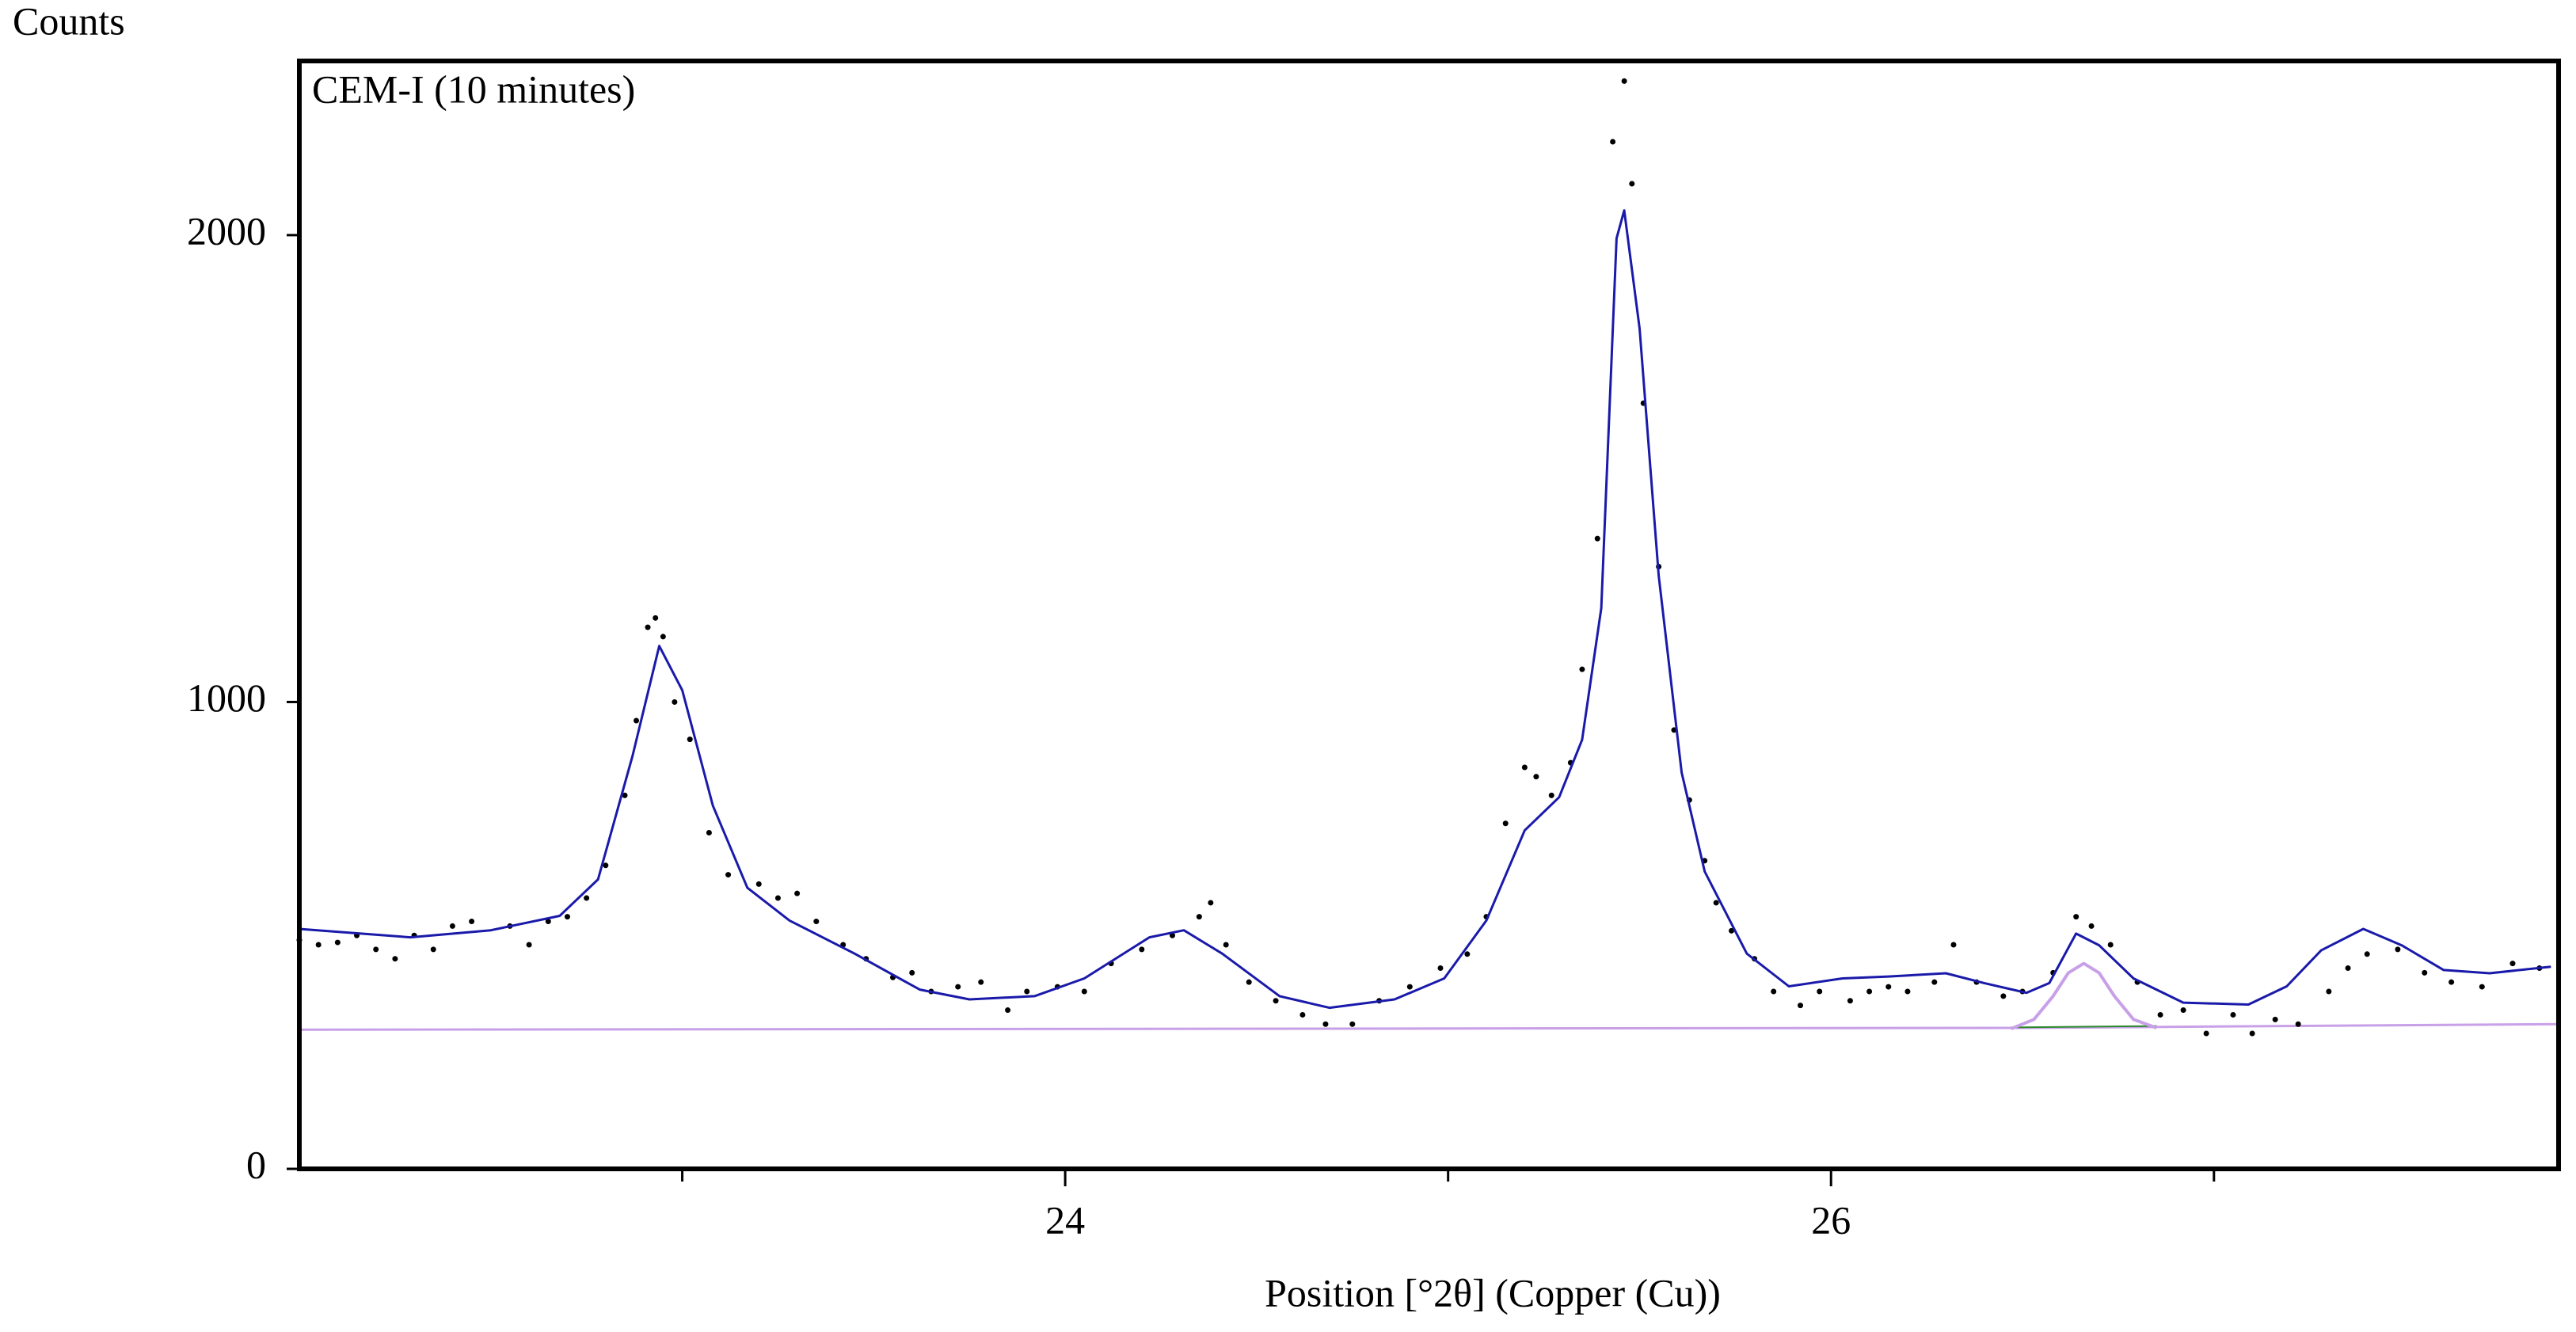 The height and width of the screenshot is (1332, 2576). What do you see at coordinates (256, 1164) in the screenshot?
I see `y-tick-label: 0` at bounding box center [256, 1164].